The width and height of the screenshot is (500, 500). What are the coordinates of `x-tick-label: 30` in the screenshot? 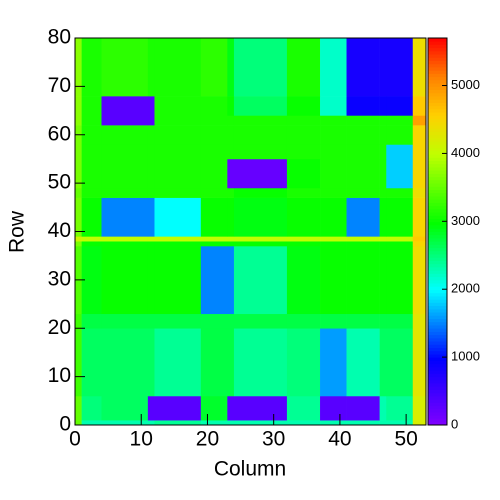 It's located at (273, 439).